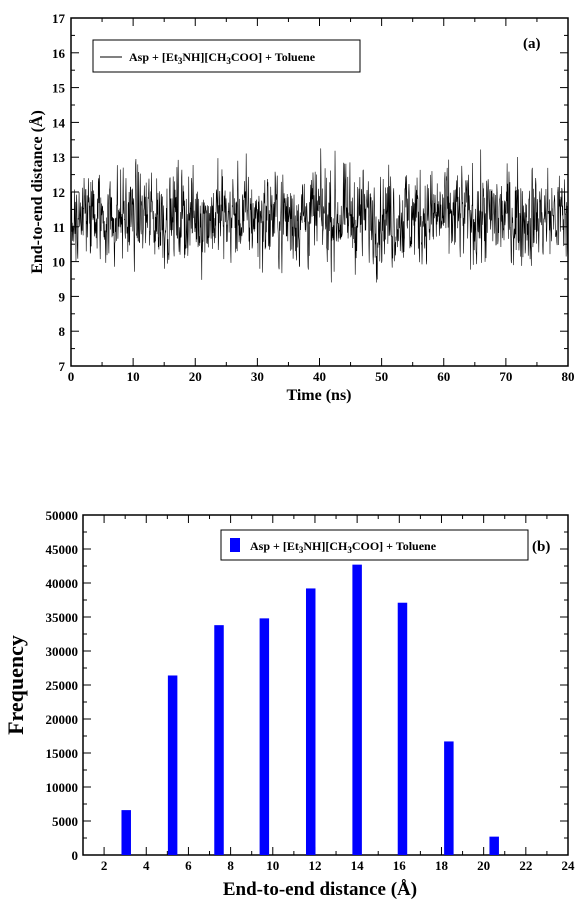  What do you see at coordinates (62, 331) in the screenshot?
I see `panel-a-y-tick-label: 8` at bounding box center [62, 331].